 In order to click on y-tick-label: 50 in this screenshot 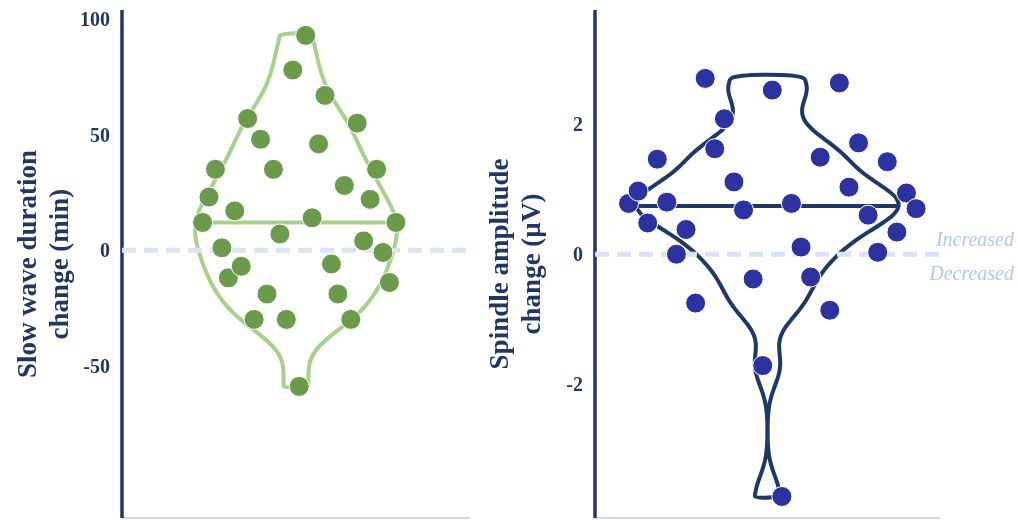, I will do `click(100, 134)`.